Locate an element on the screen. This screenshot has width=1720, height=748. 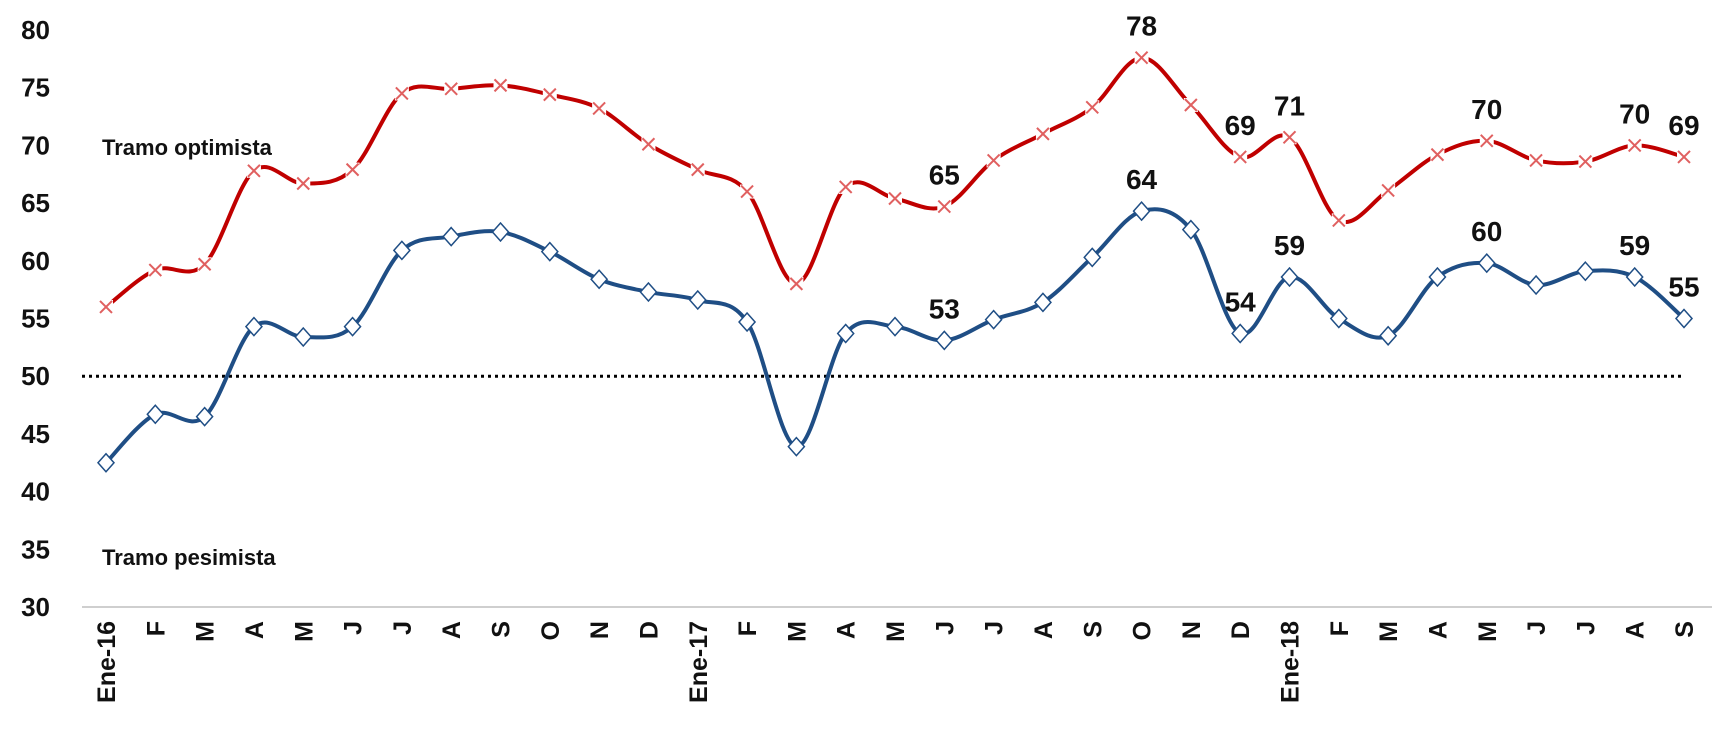
data-label: 60 is located at coordinates (1486, 231).